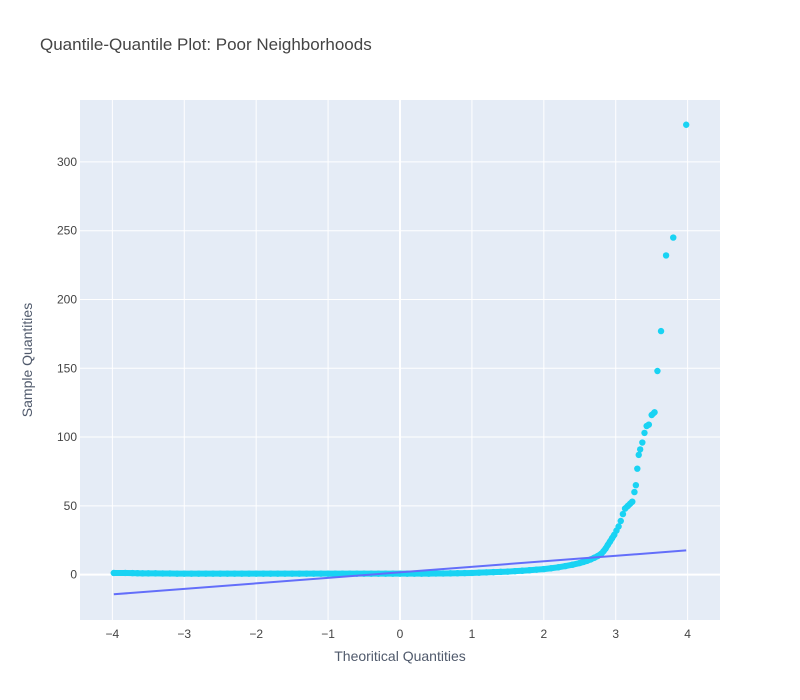 The height and width of the screenshot is (700, 800). I want to click on y-tick-label: 150, so click(67, 368).